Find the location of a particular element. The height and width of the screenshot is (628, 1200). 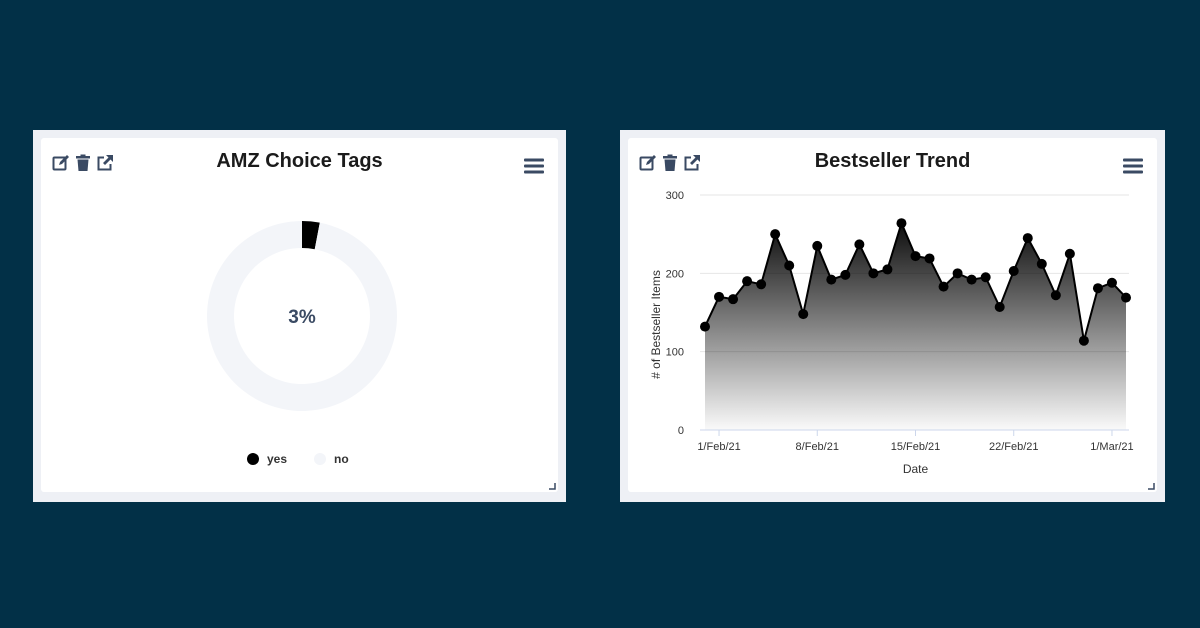

legend-marker-no is located at coordinates (320, 459).